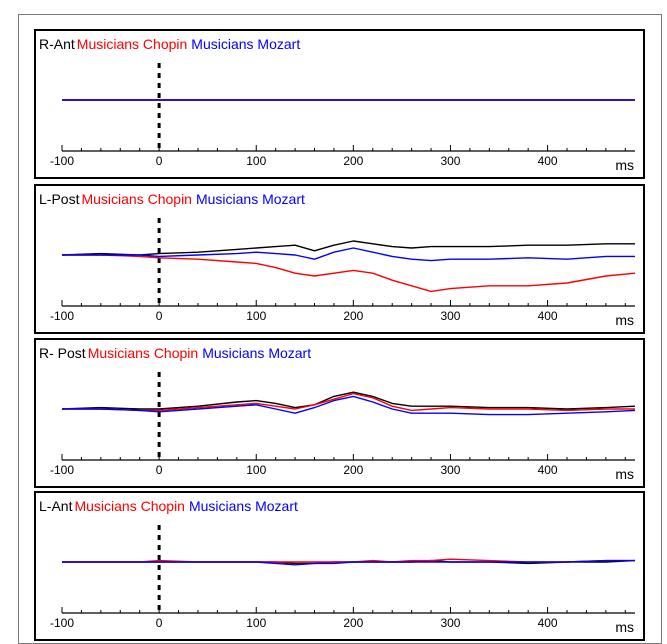  Describe the element at coordinates (57, 44) in the screenshot. I see `region-label: R-Ant` at that location.